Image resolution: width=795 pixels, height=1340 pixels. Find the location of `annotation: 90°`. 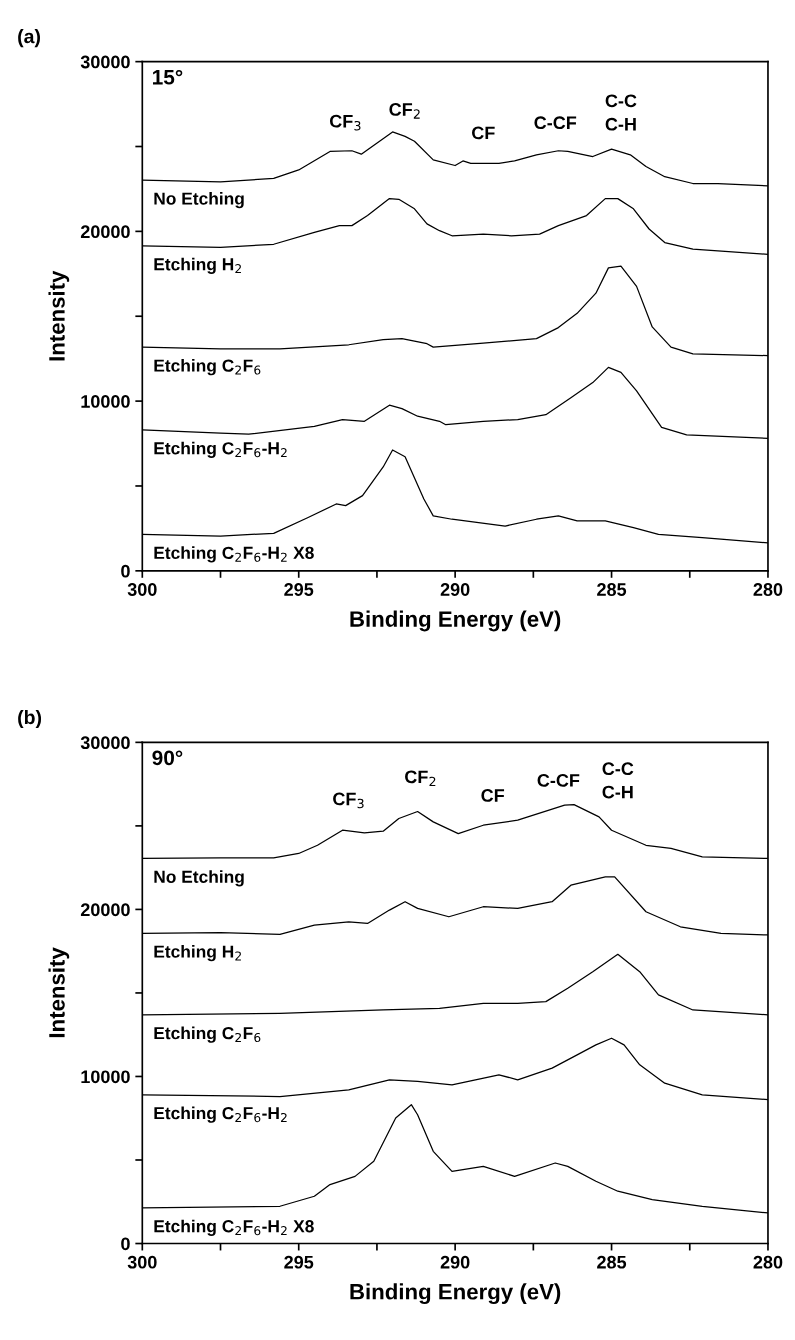

annotation: 90° is located at coordinates (167, 758).